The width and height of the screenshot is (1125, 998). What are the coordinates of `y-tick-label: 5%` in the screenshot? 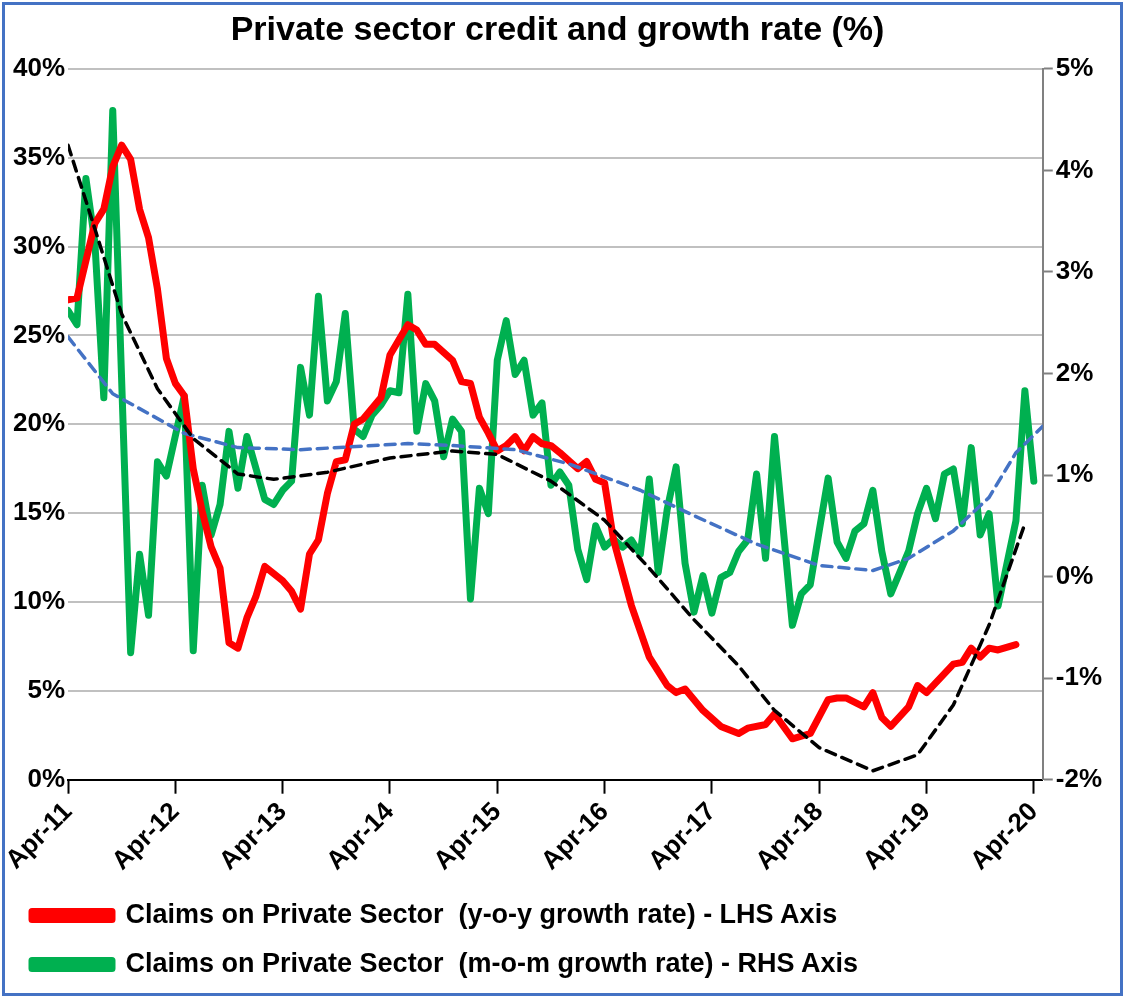 It's located at (46, 689).